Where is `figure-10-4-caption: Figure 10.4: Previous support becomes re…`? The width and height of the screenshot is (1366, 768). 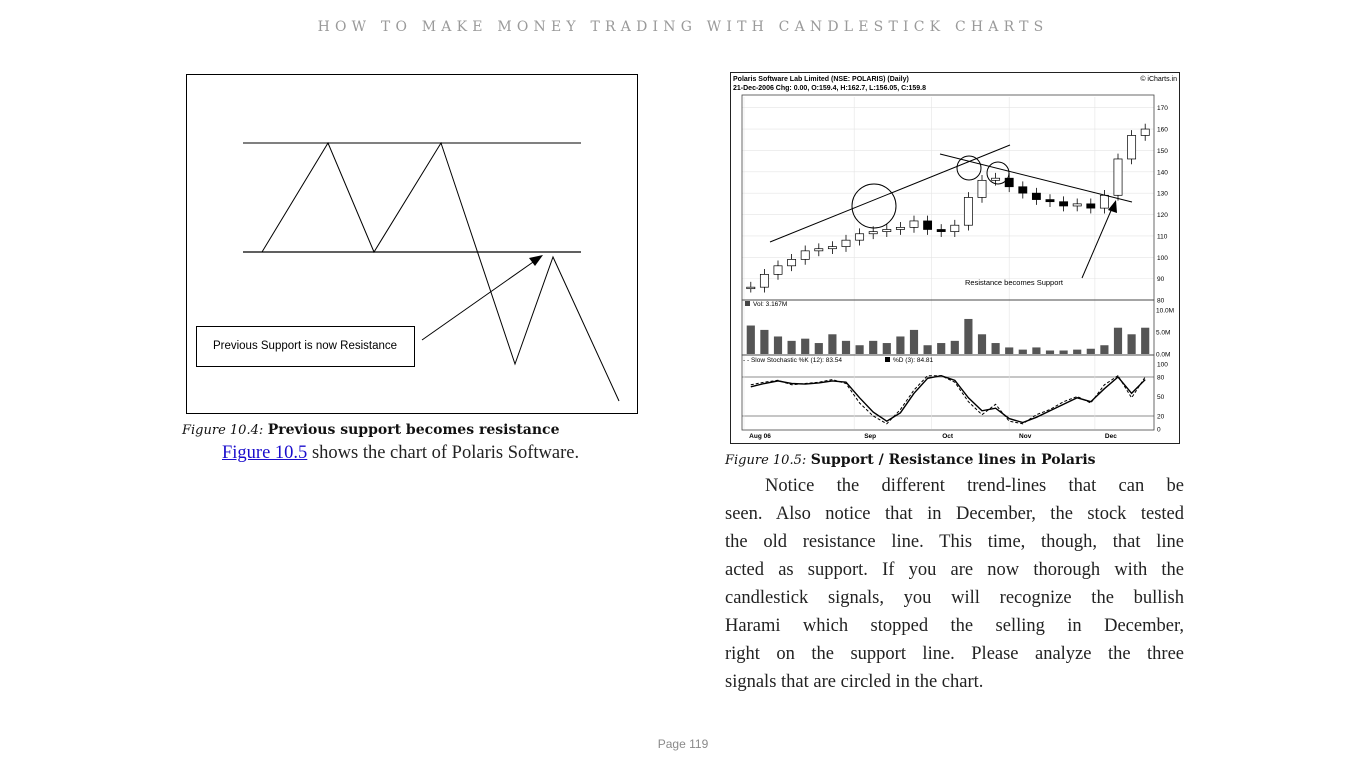
figure-10-4-caption: Figure 10.4: Previous support becomes re… is located at coordinates (370, 430).